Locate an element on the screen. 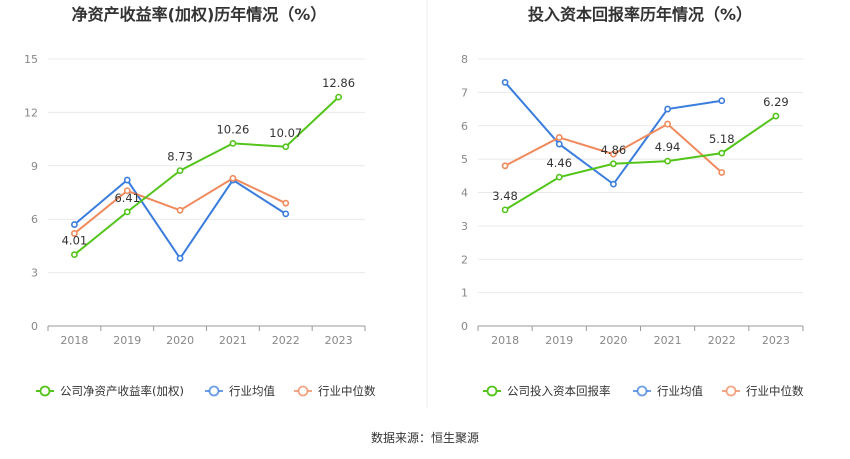  roe-y-tick-label: 0 is located at coordinates (34, 326).